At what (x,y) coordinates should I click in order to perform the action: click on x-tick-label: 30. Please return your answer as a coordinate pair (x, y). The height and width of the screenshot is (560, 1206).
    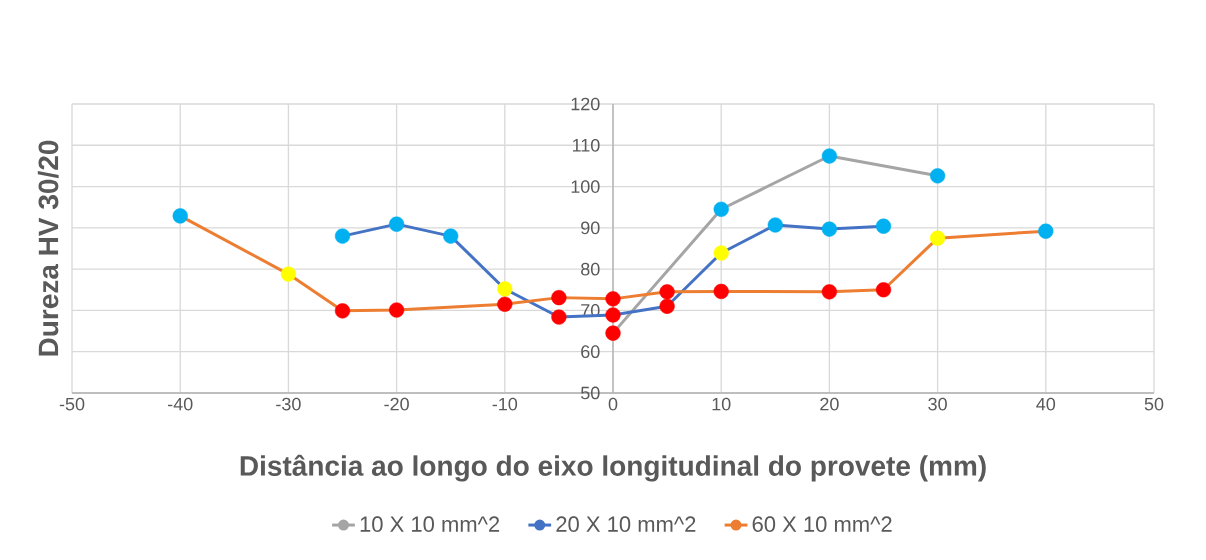
    Looking at the image, I should click on (937, 404).